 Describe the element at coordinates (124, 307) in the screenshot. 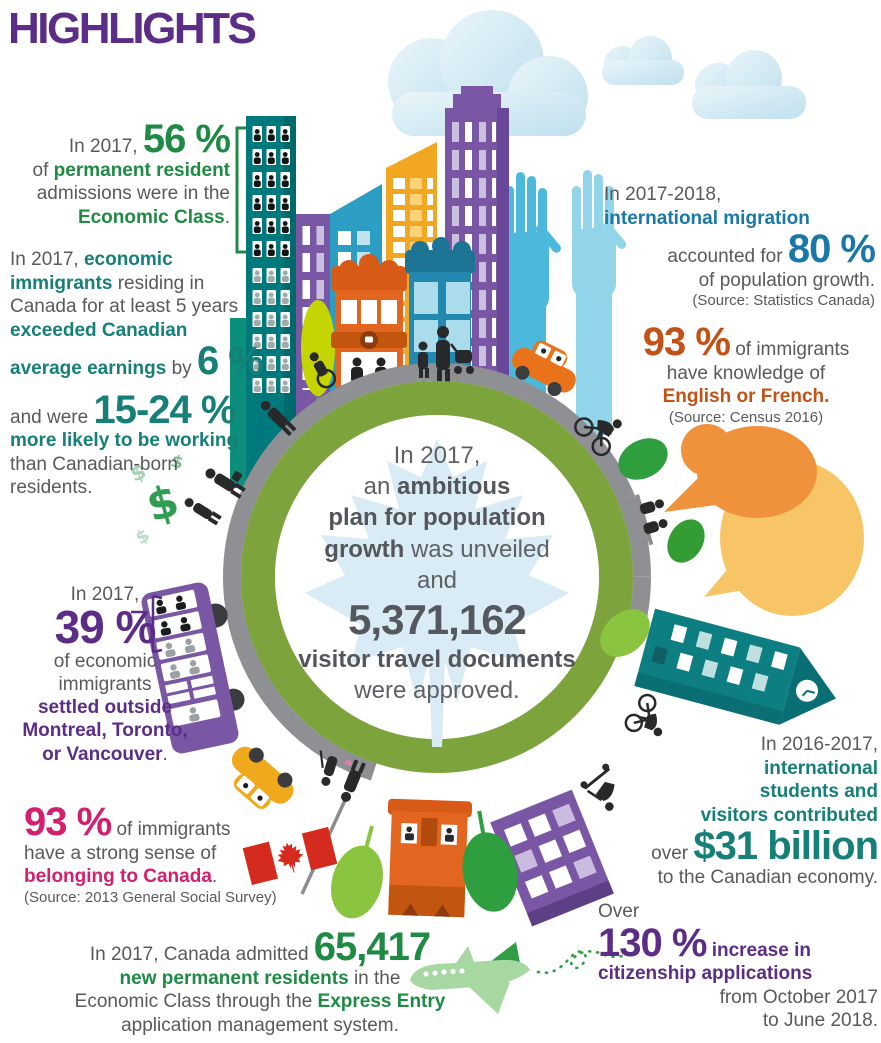

I see `text-segment: Canada for at least 5 years` at that location.